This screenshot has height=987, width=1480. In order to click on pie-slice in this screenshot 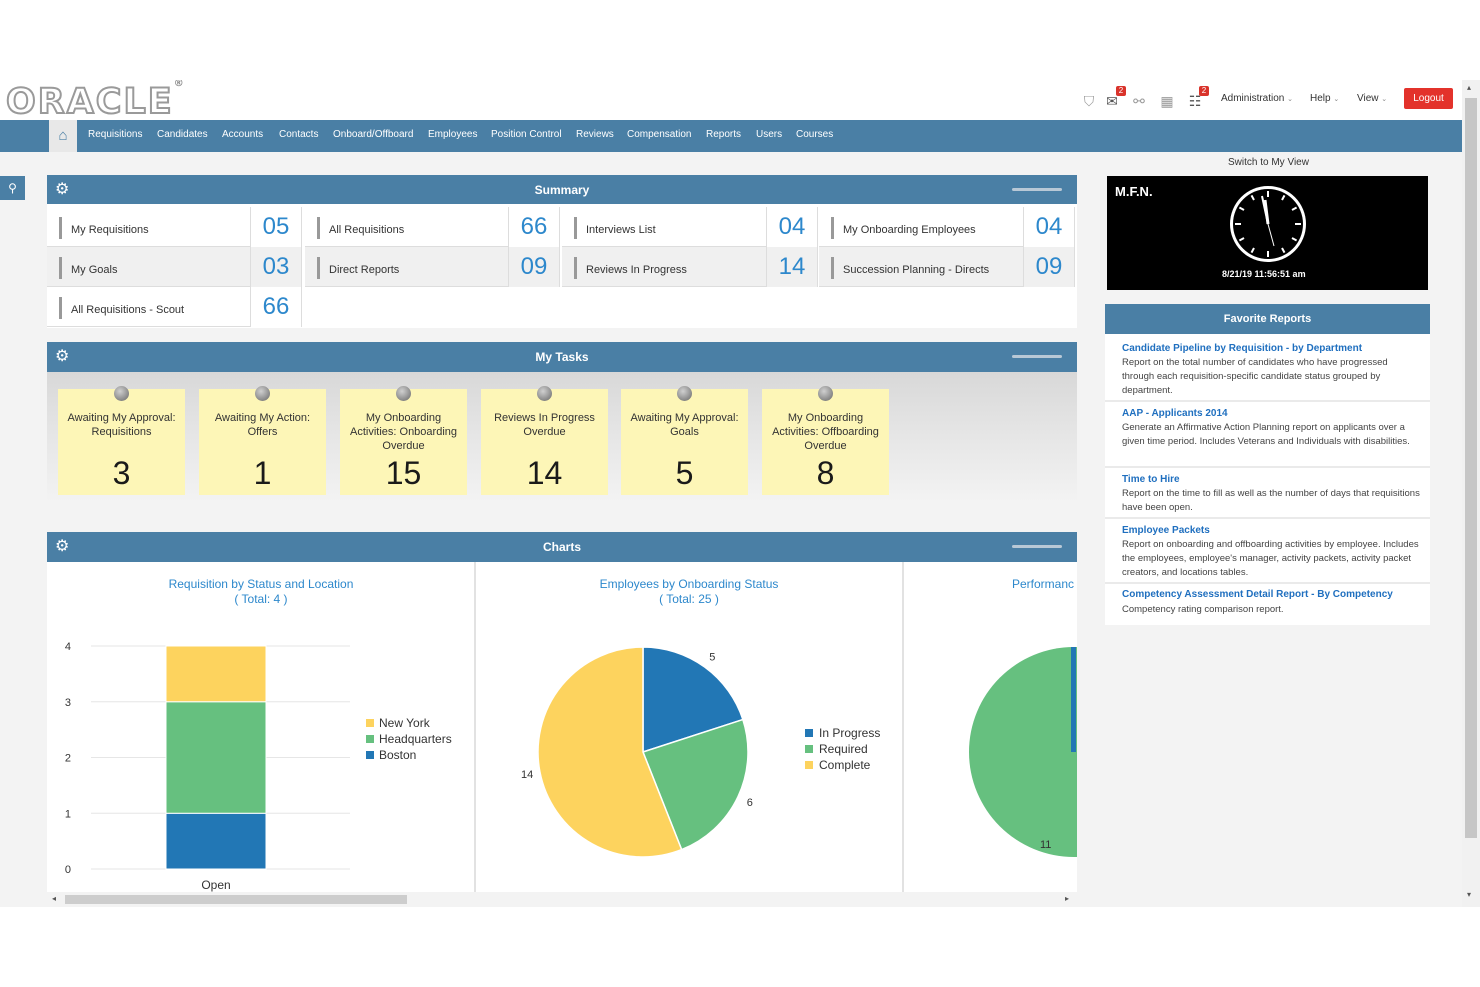, I will do `click(610, 752)`.